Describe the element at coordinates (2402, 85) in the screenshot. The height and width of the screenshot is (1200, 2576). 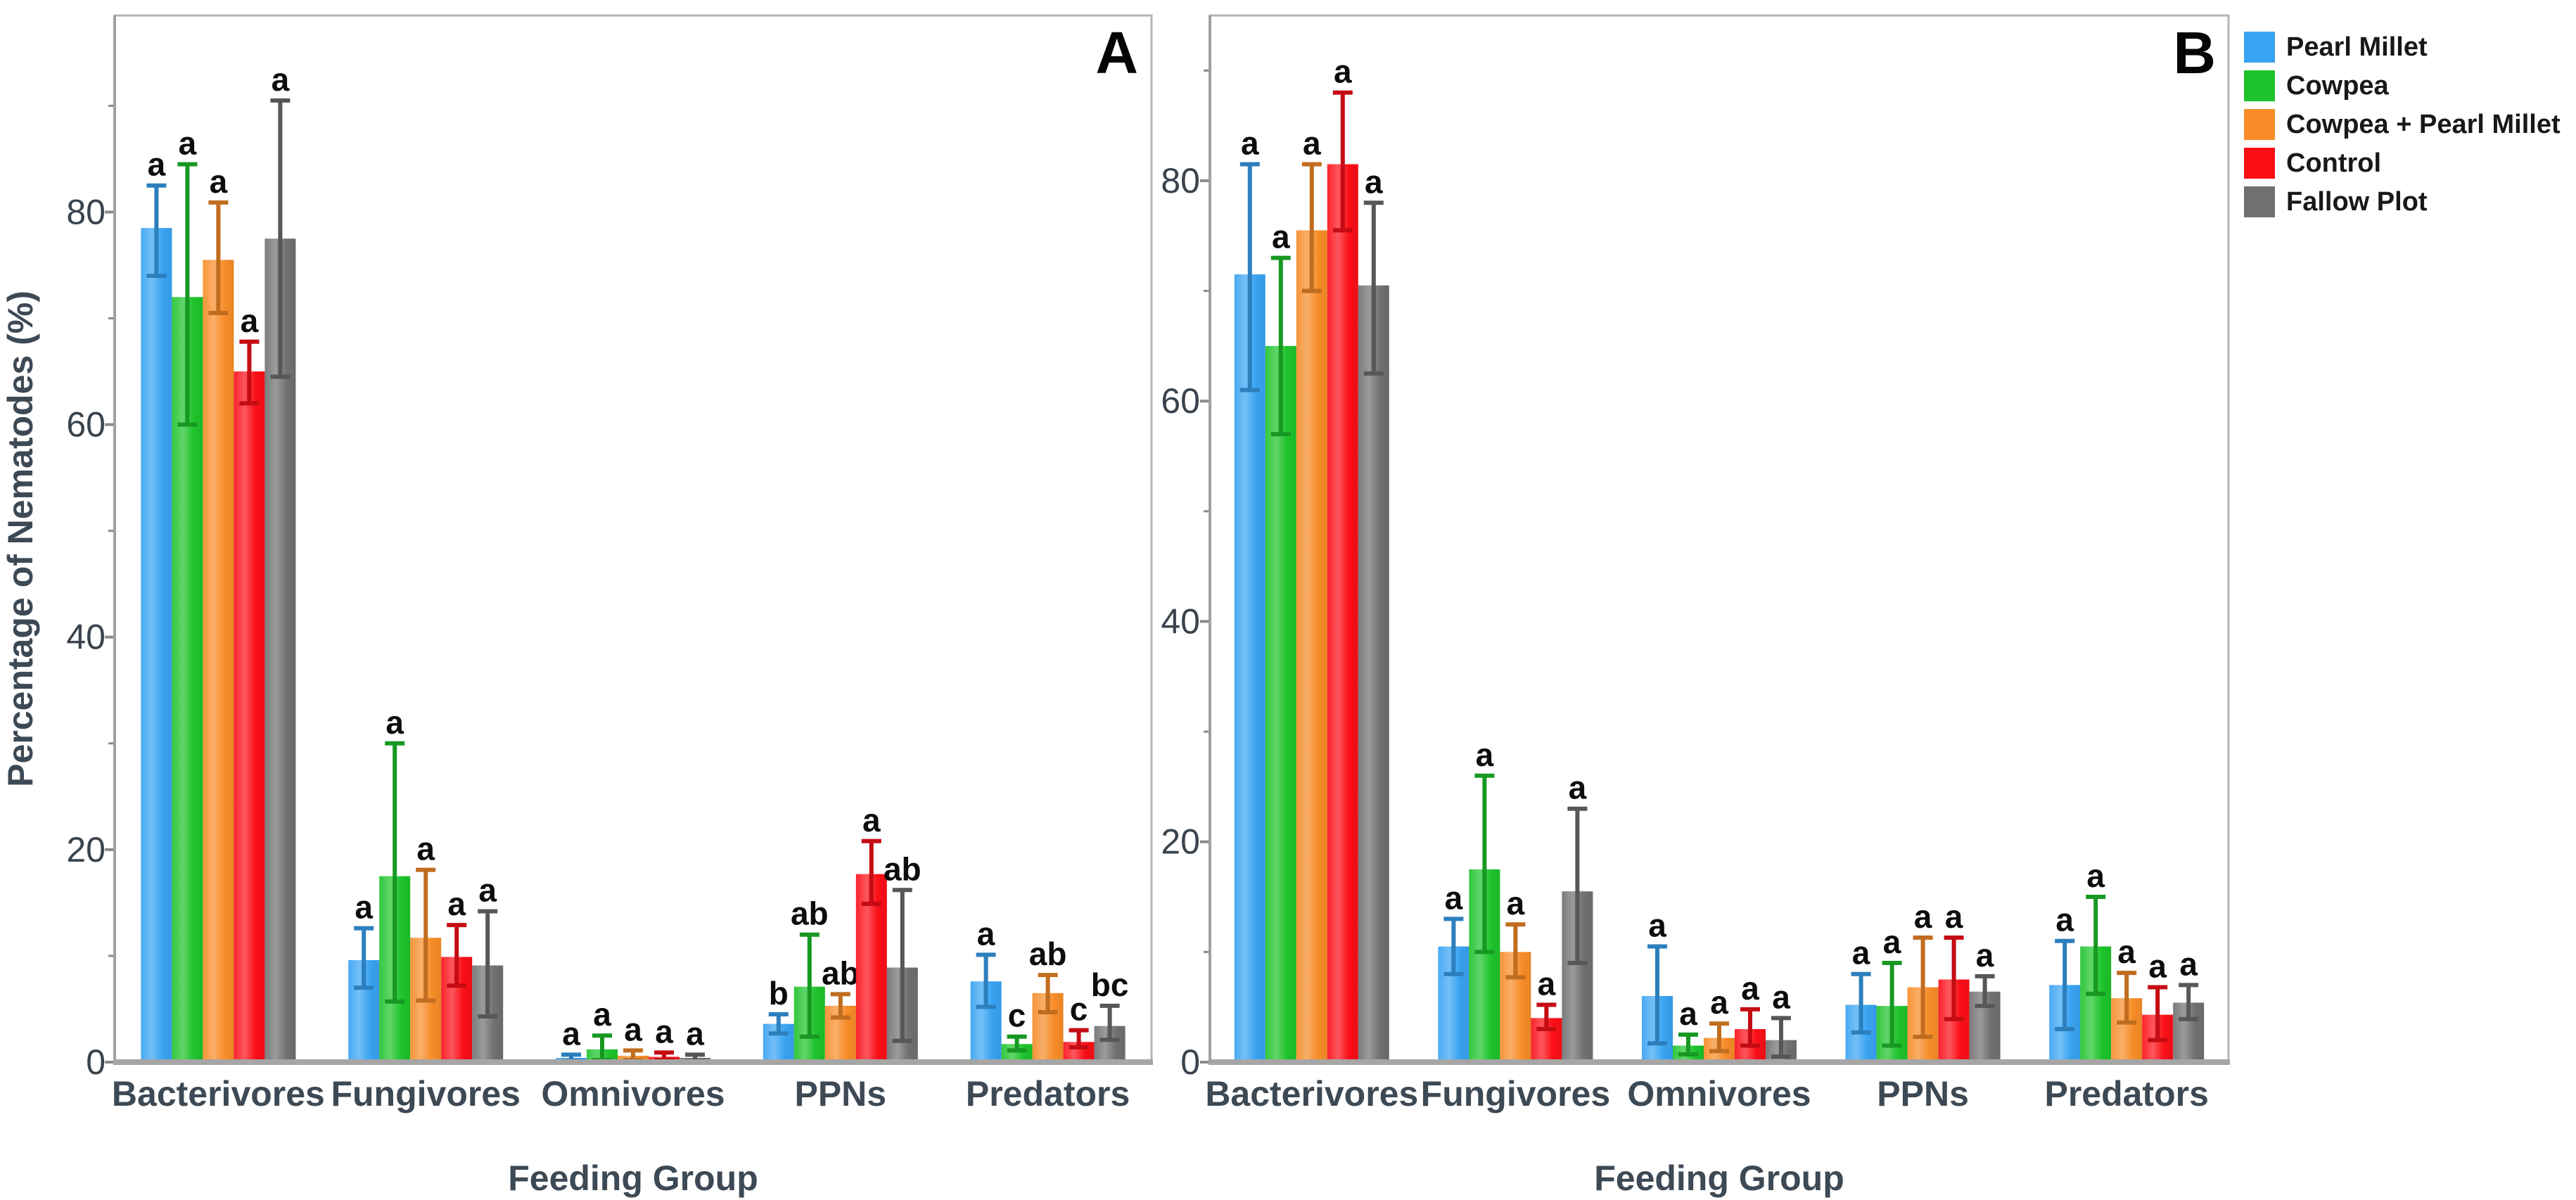
I see `legend-item: Cowpea` at that location.